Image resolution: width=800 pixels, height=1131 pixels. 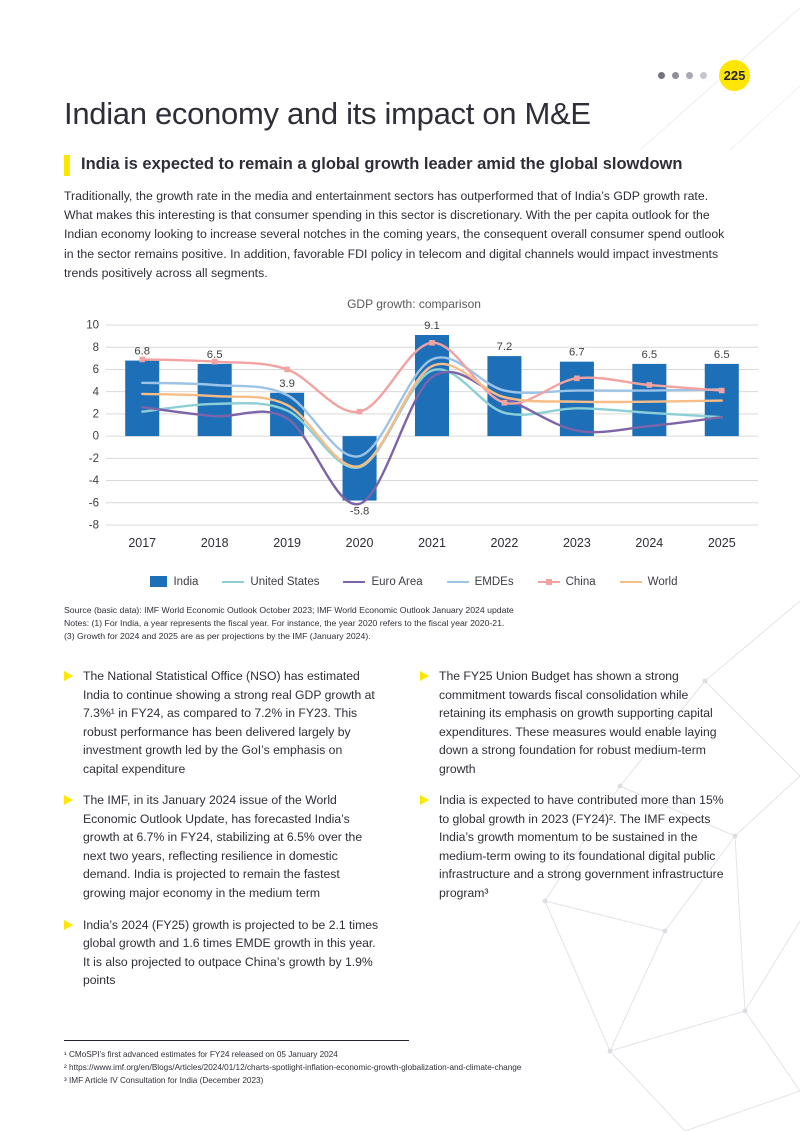 I want to click on svg-text: 9.1, so click(x=432, y=326).